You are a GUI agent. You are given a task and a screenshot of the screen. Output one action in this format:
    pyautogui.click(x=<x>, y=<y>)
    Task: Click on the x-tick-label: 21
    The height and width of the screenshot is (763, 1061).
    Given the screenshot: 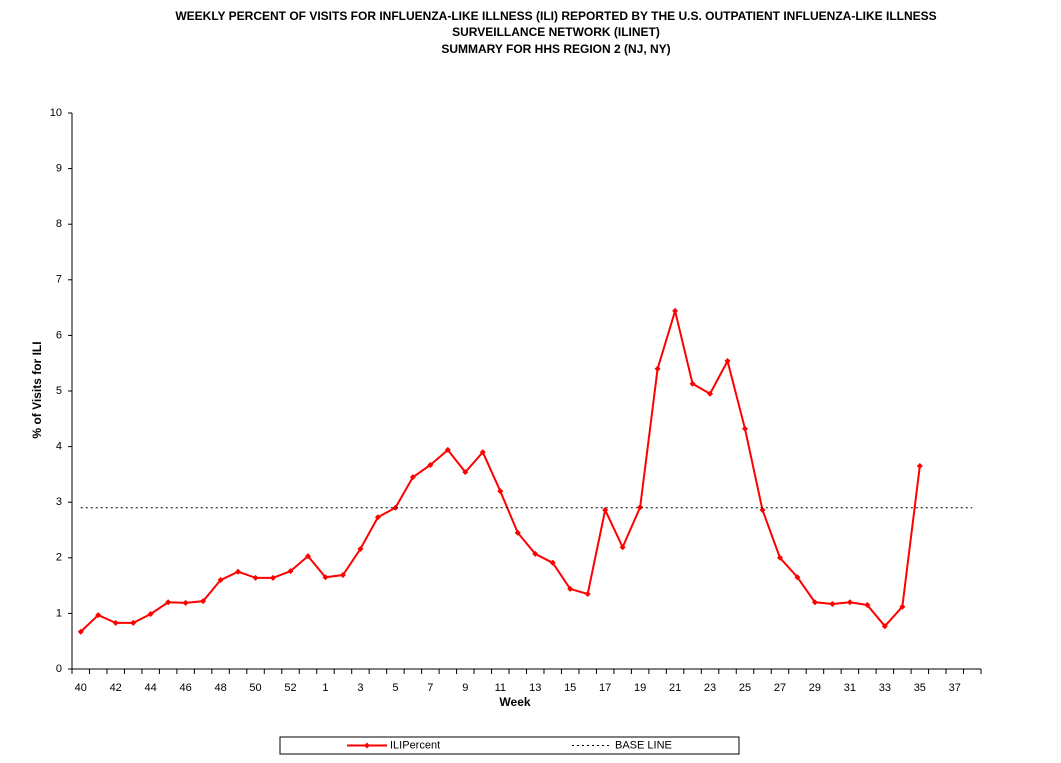 What is the action you would take?
    pyautogui.click(x=675, y=688)
    